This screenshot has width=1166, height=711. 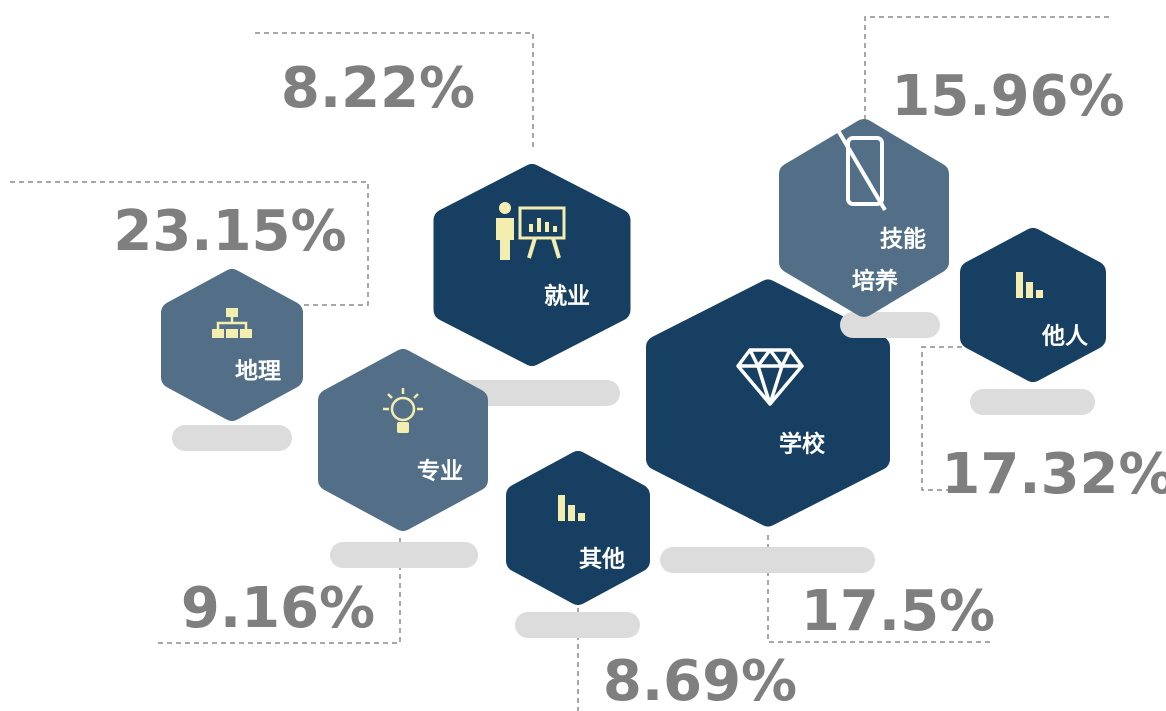 What do you see at coordinates (1065, 337) in the screenshot?
I see `node-label: 他人` at bounding box center [1065, 337].